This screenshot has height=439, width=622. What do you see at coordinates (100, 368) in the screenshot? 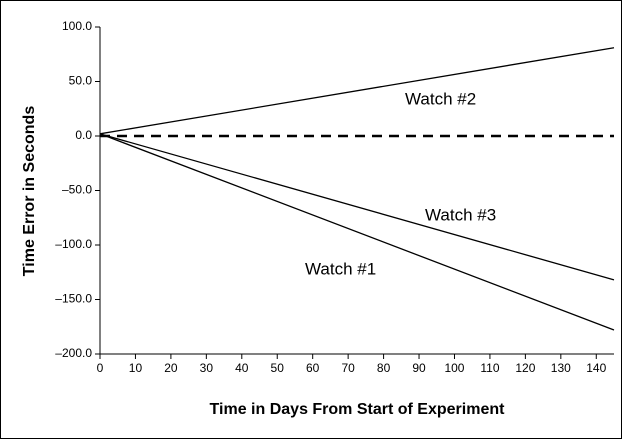
I see `x-tick-label: 0` at bounding box center [100, 368].